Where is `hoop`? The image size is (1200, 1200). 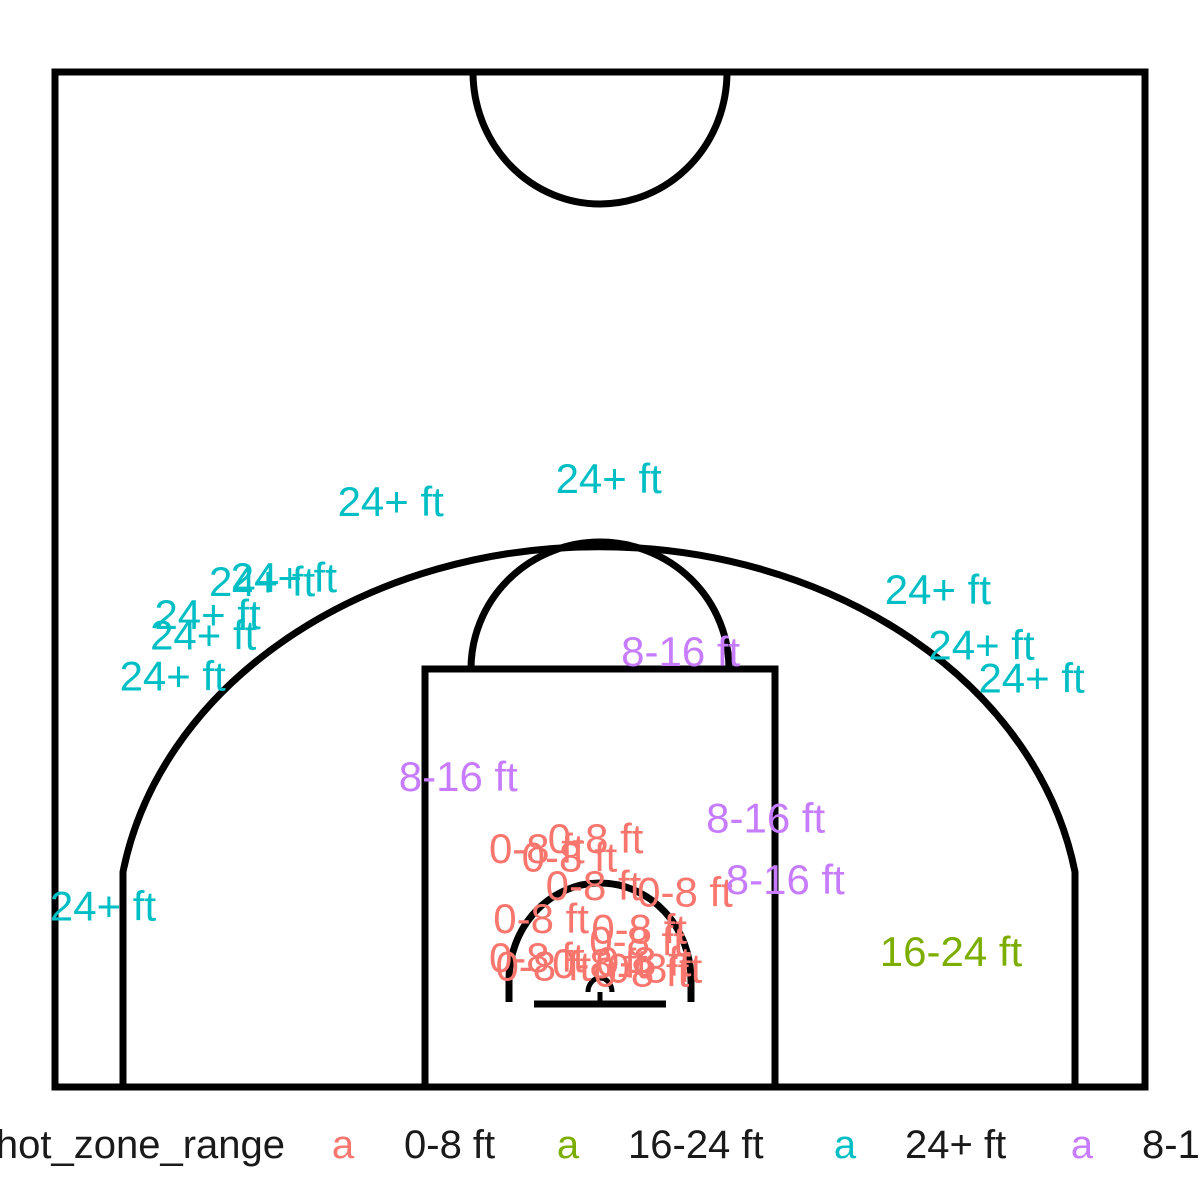 hoop is located at coordinates (600, 984).